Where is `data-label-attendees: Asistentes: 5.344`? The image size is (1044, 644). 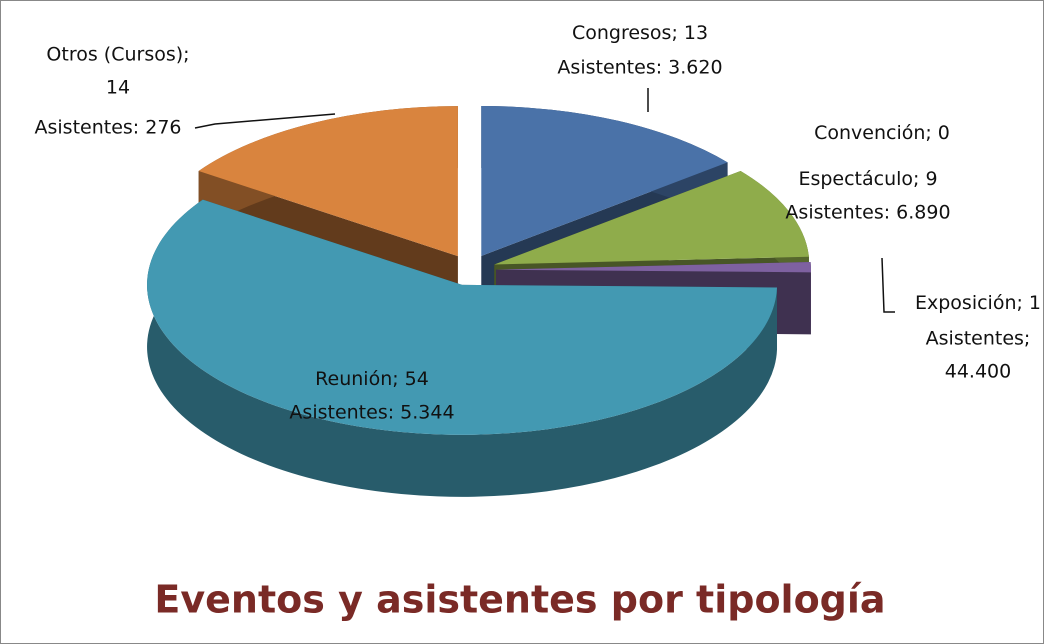
data-label-attendees: Asistentes: 5.344 is located at coordinates (371, 413).